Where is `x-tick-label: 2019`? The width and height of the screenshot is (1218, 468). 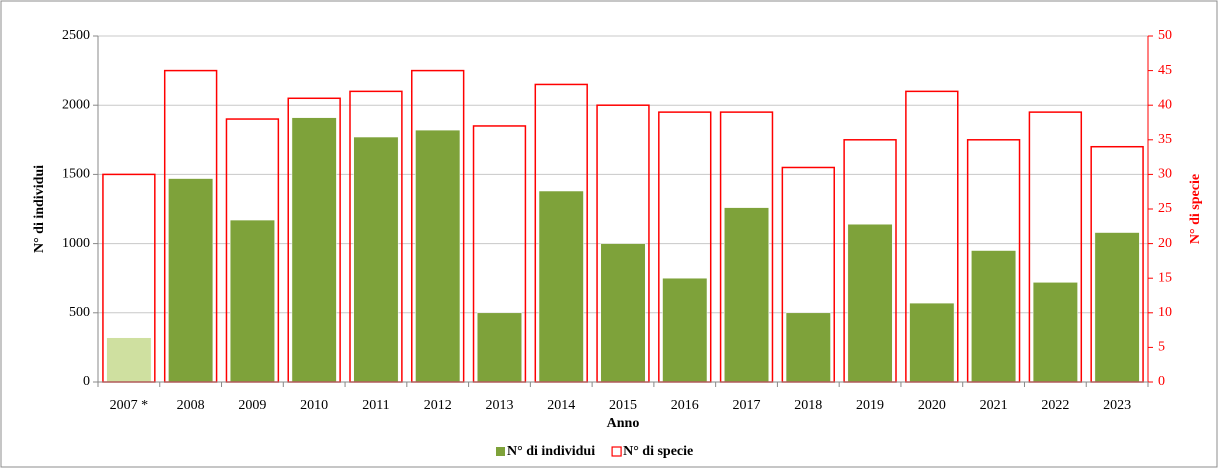 x-tick-label: 2019 is located at coordinates (870, 405).